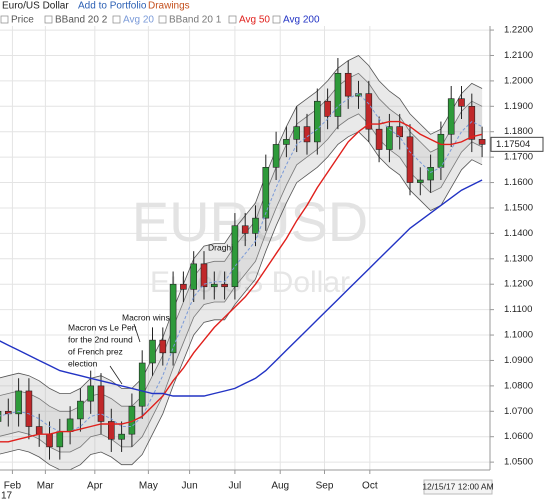 Image resolution: width=550 pixels, height=501 pixels. What do you see at coordinates (518, 233) in the screenshot?
I see `y-tick-label: 1.1400` at bounding box center [518, 233].